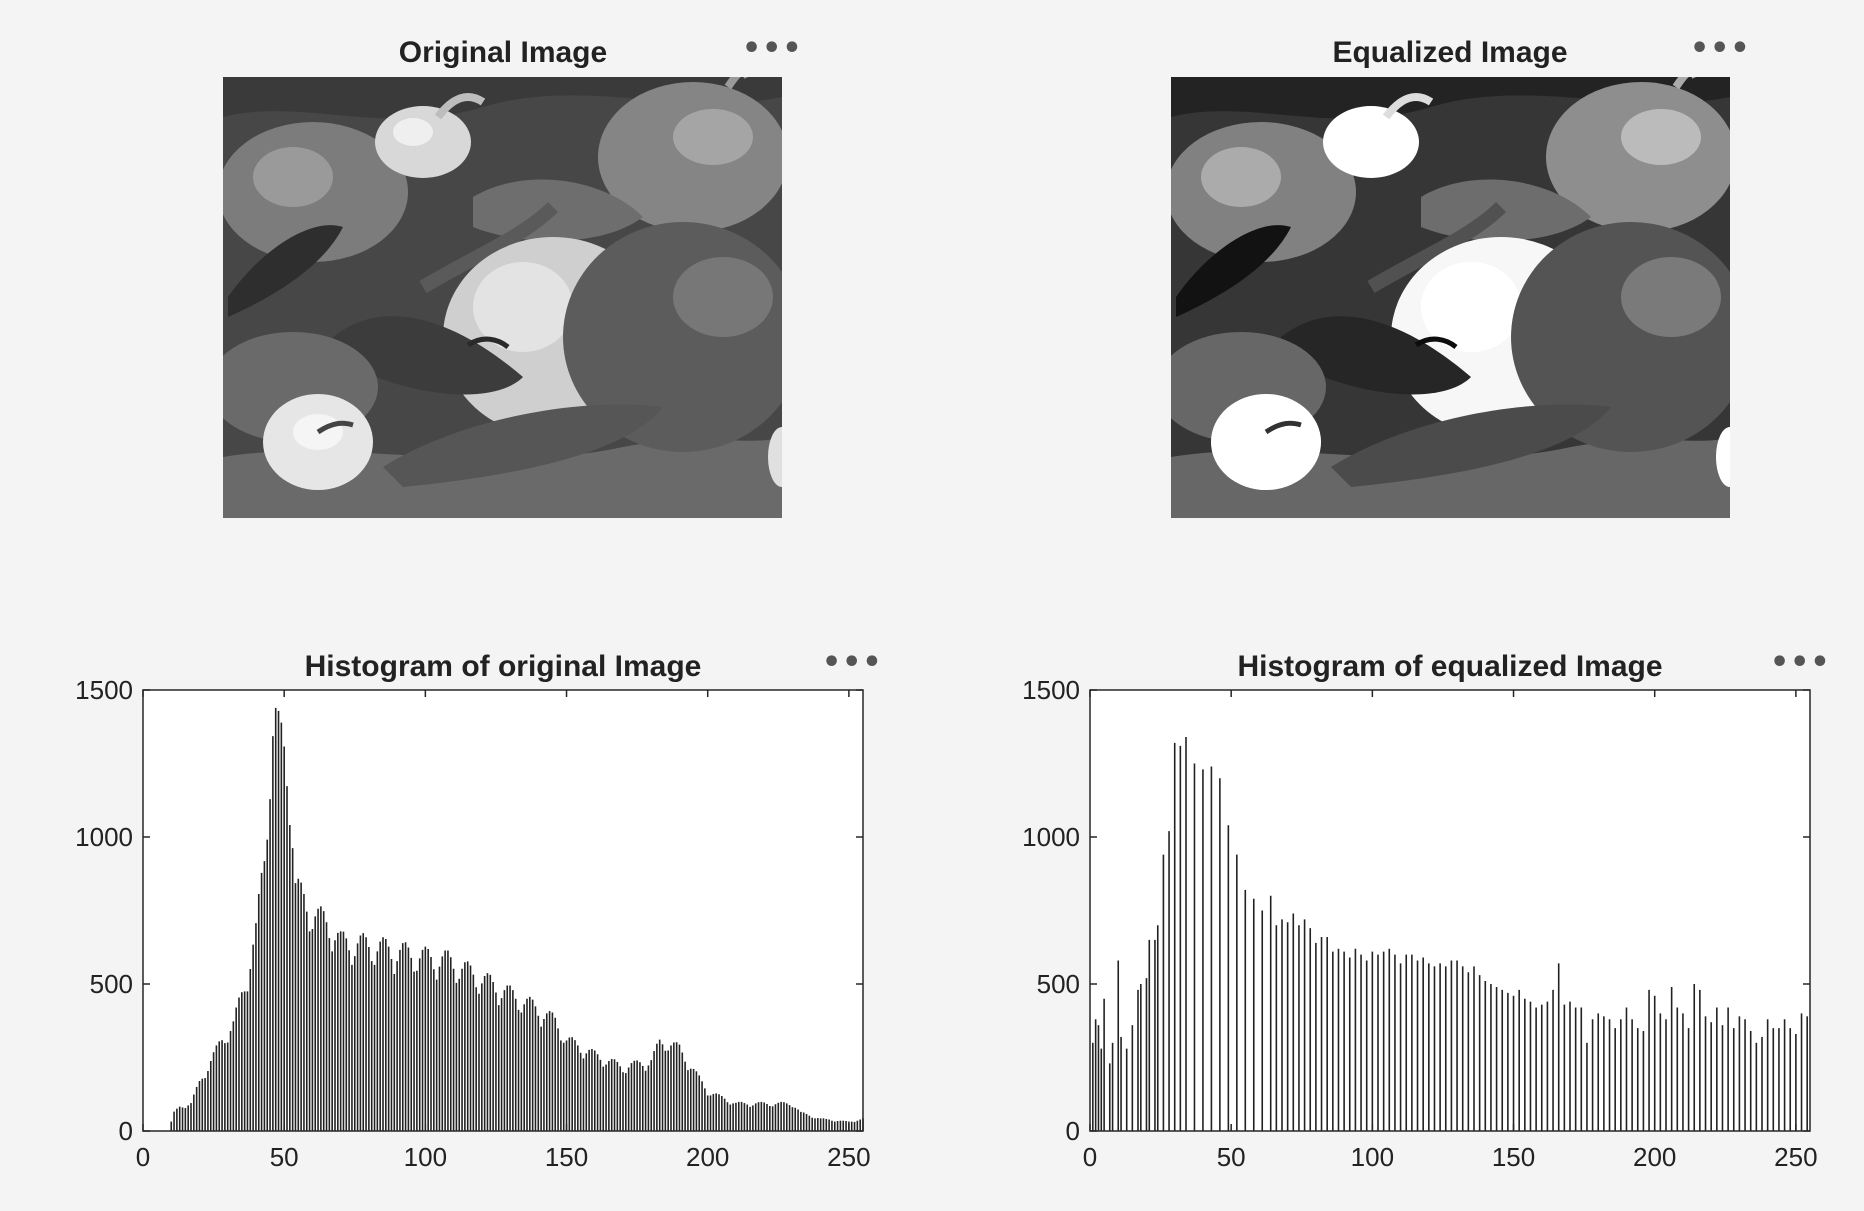 This screenshot has width=1864, height=1211. I want to click on equalized-image, so click(1450, 297).